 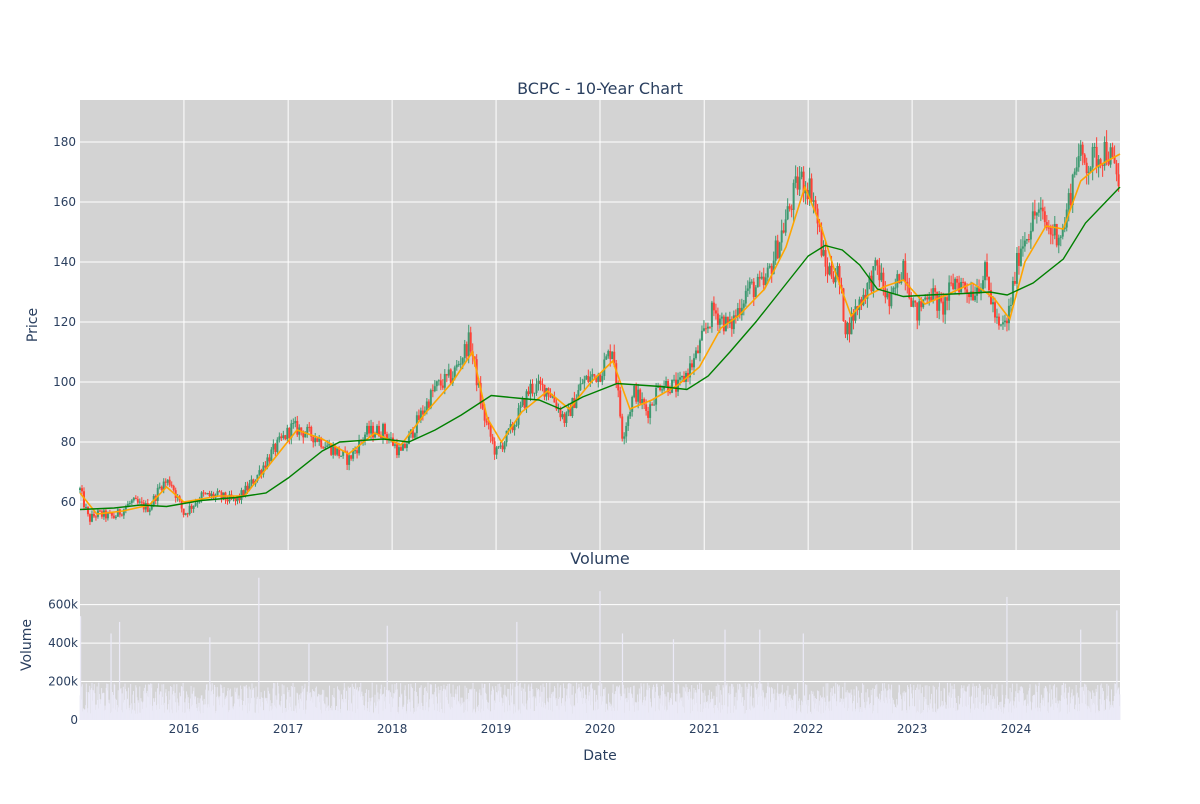 I want to click on date-tick-label: 2020, so click(x=600, y=729).